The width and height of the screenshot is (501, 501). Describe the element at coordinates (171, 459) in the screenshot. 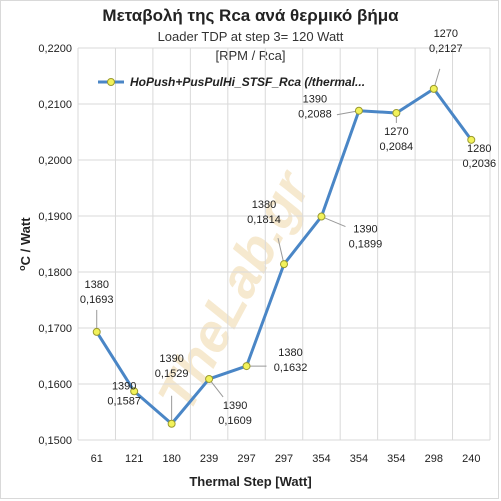

I see `x-tick-label: 180` at that location.